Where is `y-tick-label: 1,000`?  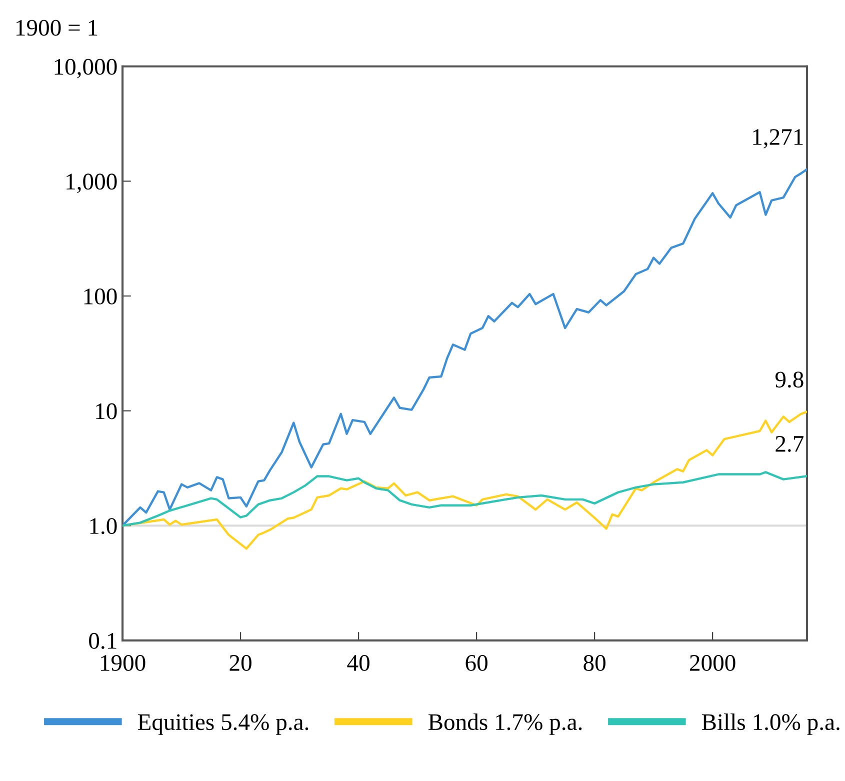 y-tick-label: 1,000 is located at coordinates (91, 184).